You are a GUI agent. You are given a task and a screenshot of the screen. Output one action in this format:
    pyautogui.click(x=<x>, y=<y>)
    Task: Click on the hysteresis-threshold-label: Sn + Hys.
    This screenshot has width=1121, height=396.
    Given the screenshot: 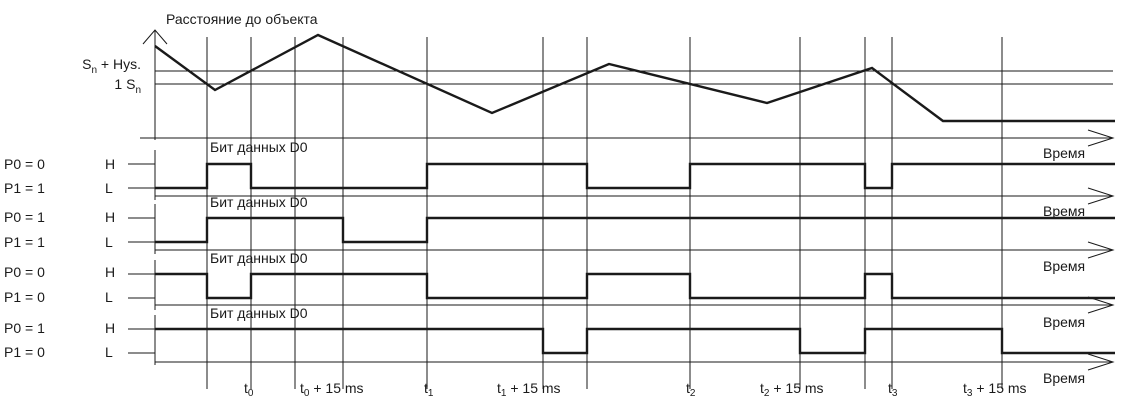 What is the action you would take?
    pyautogui.click(x=111, y=66)
    